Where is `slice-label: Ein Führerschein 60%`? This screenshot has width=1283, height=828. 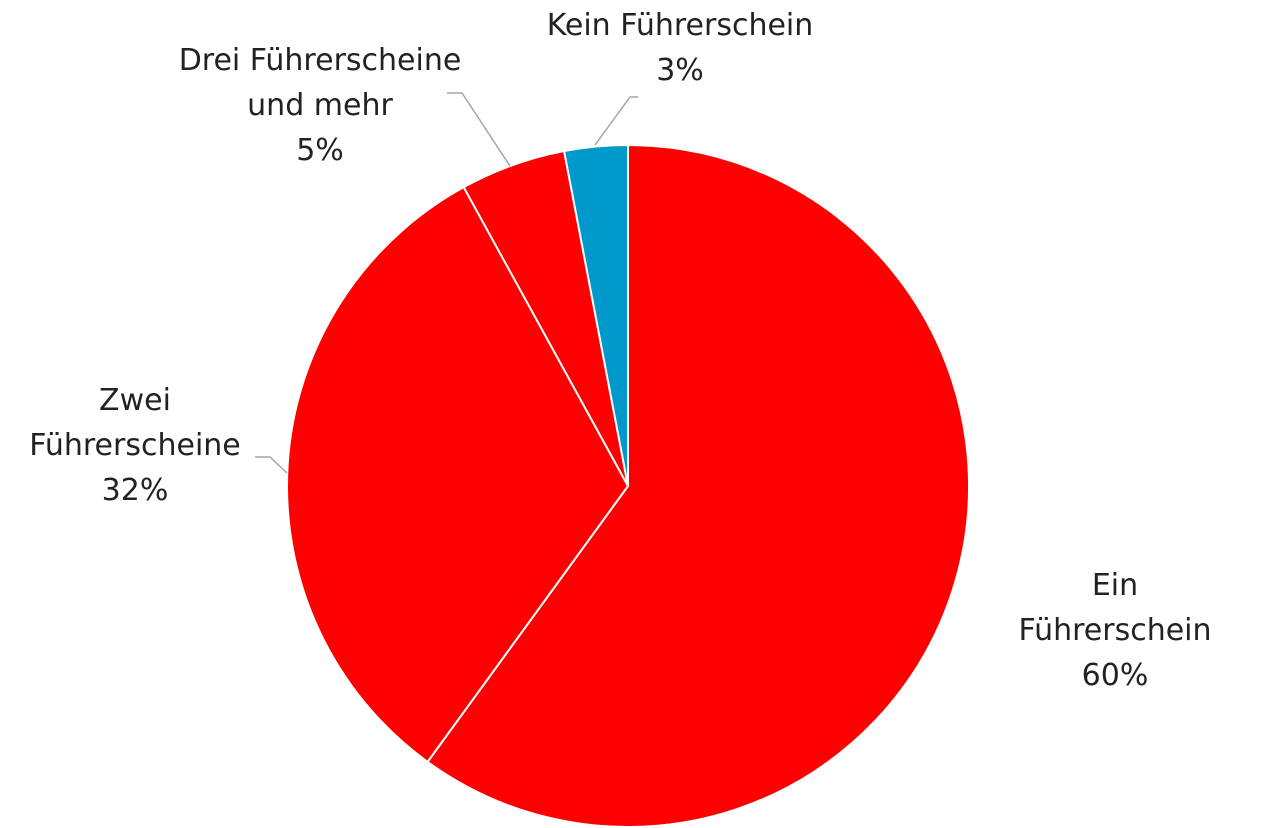 slice-label: Ein Führerschein 60% is located at coordinates (1114, 630).